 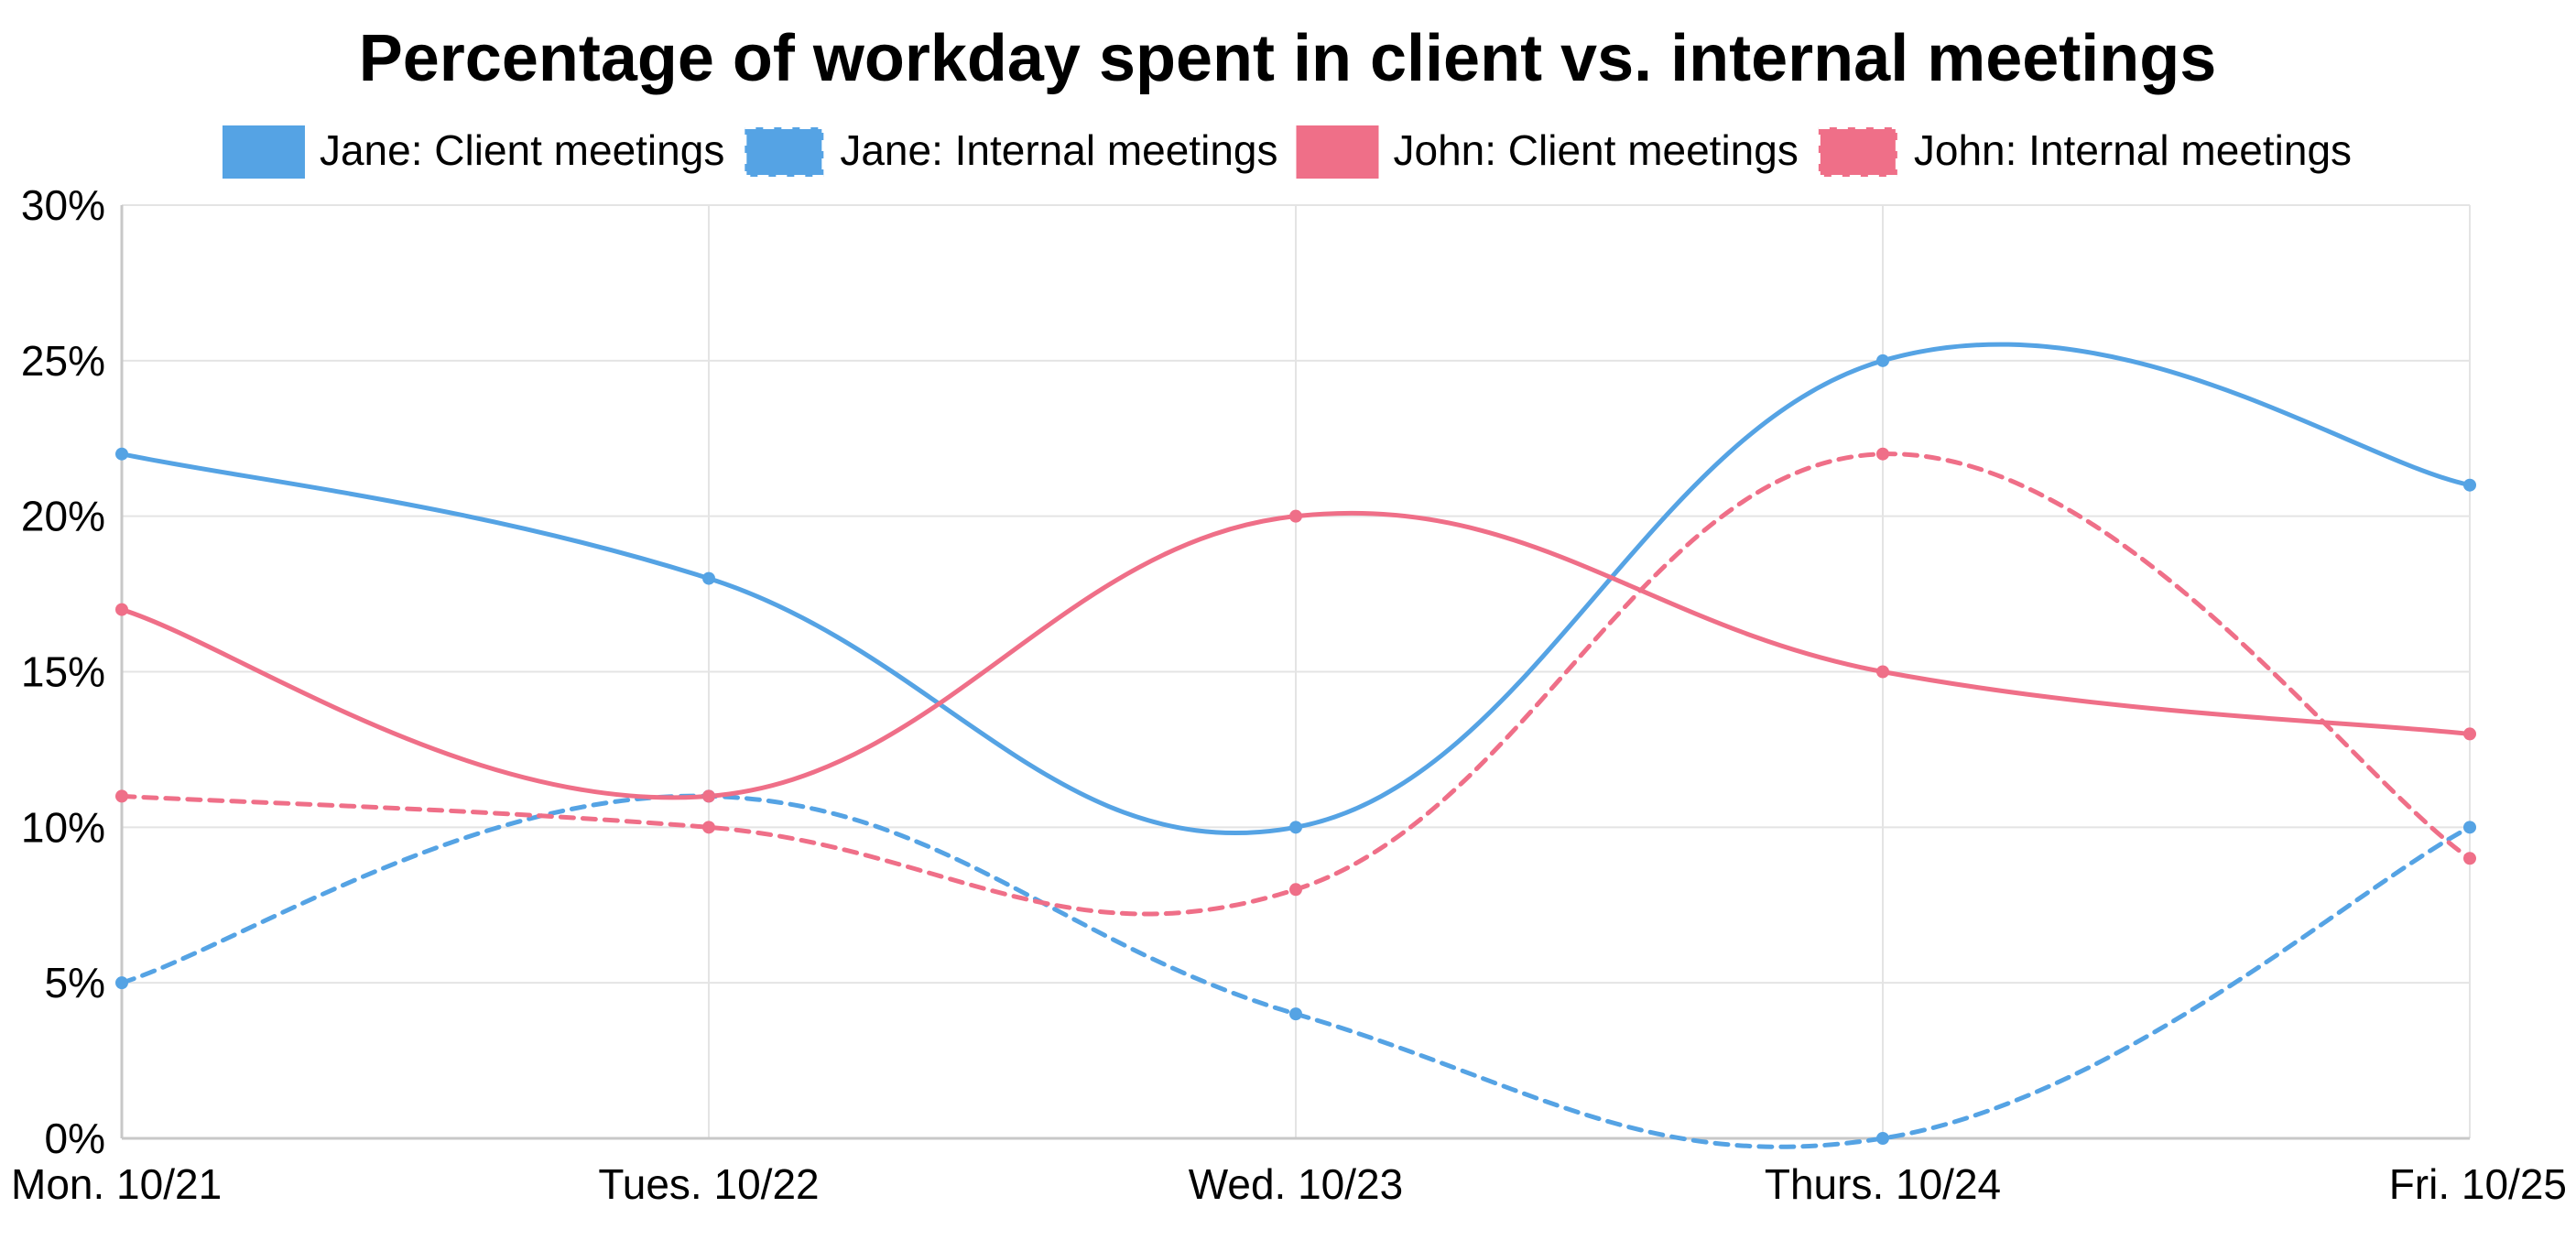 I want to click on legend-item-john-client-meetings: John: Client meetings, so click(x=1547, y=152).